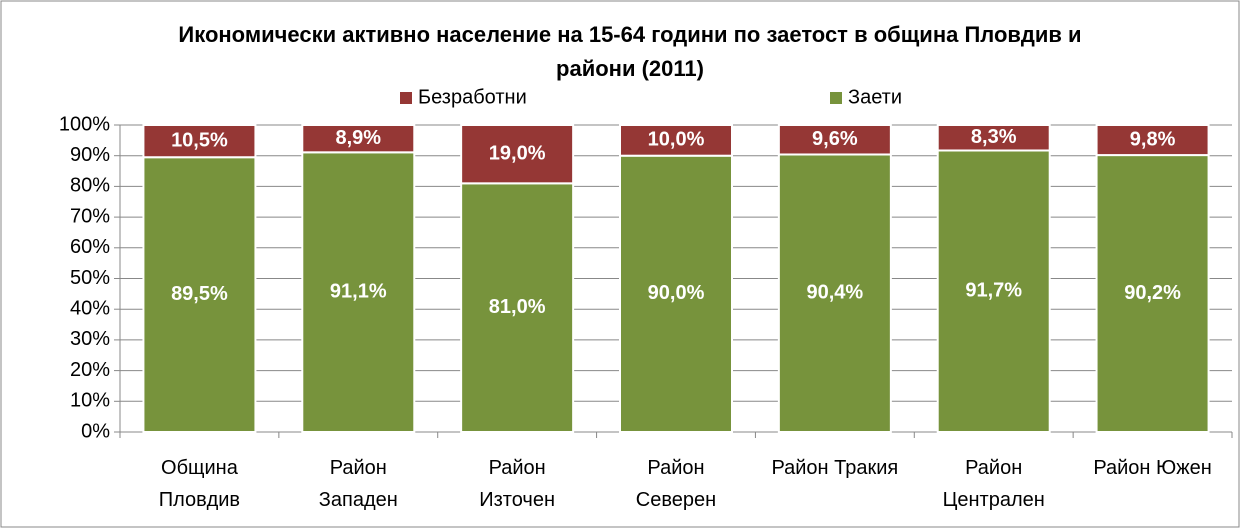 The image size is (1242, 530). I want to click on data-label: 81,0%, so click(517, 307).